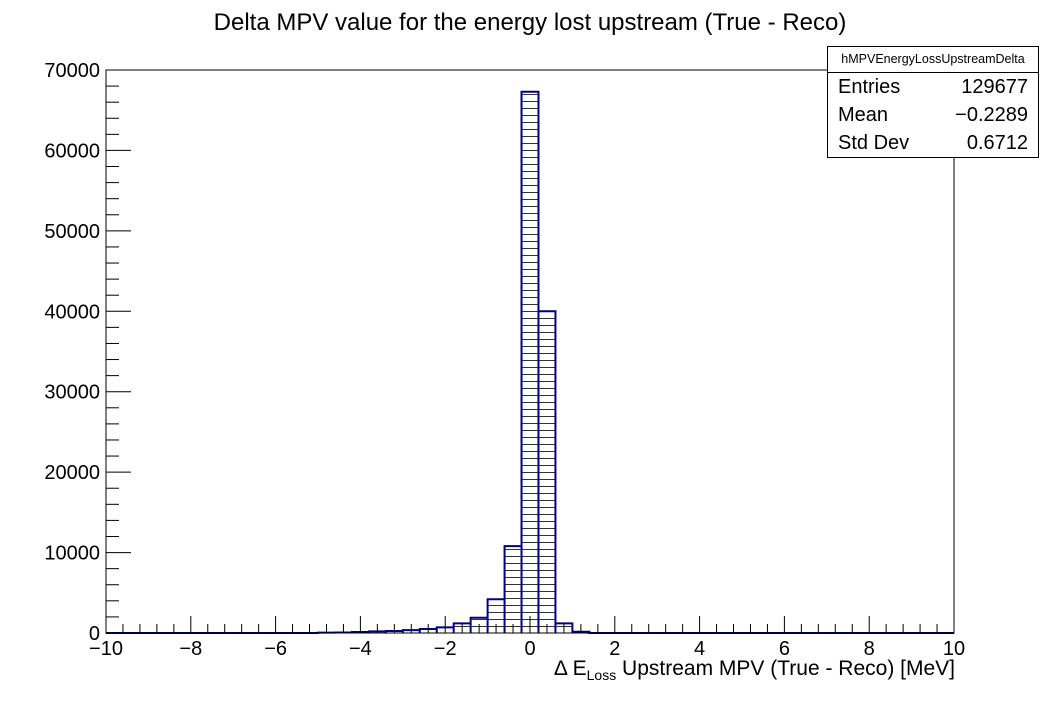  I want to click on stats-label: Mean, so click(863, 115).